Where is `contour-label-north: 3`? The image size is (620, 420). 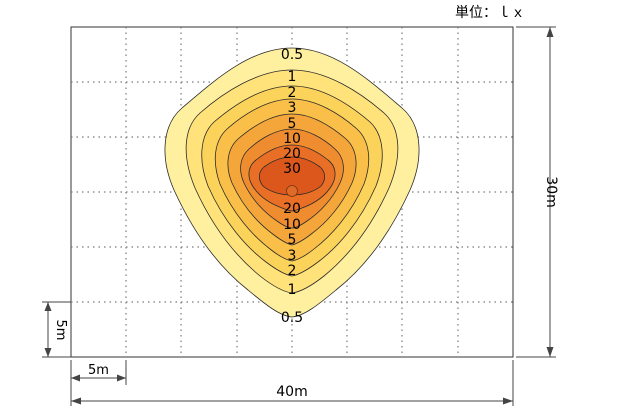 contour-label-north: 3 is located at coordinates (292, 108).